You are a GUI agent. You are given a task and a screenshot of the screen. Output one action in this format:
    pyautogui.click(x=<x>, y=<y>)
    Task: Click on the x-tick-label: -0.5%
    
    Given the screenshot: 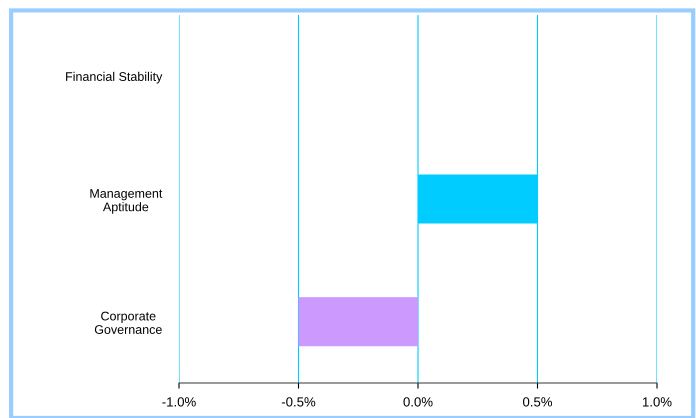 What is the action you would take?
    pyautogui.click(x=299, y=402)
    